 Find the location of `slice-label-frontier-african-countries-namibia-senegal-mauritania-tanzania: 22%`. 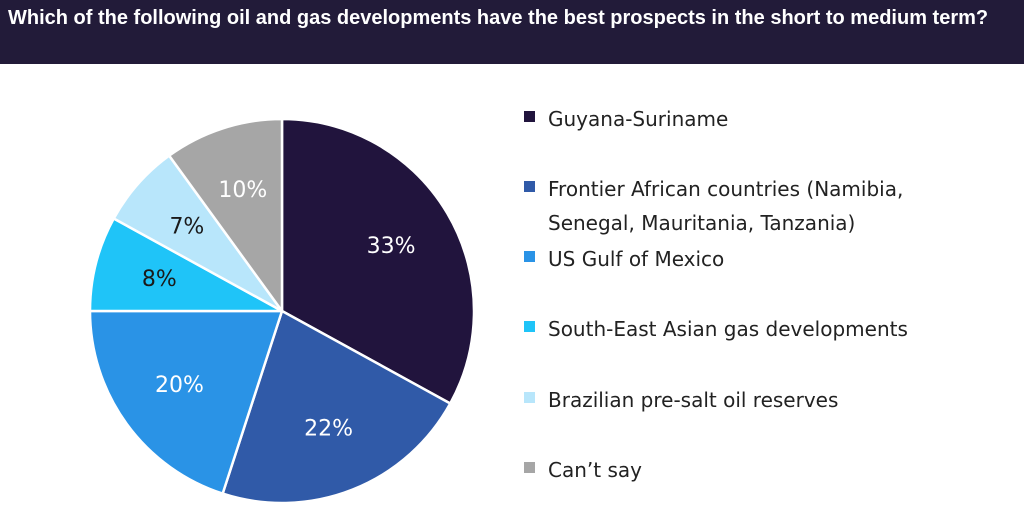

slice-label-frontier-african-countries-namibia-senegal-mauritania-tanzania: 22% is located at coordinates (328, 428).